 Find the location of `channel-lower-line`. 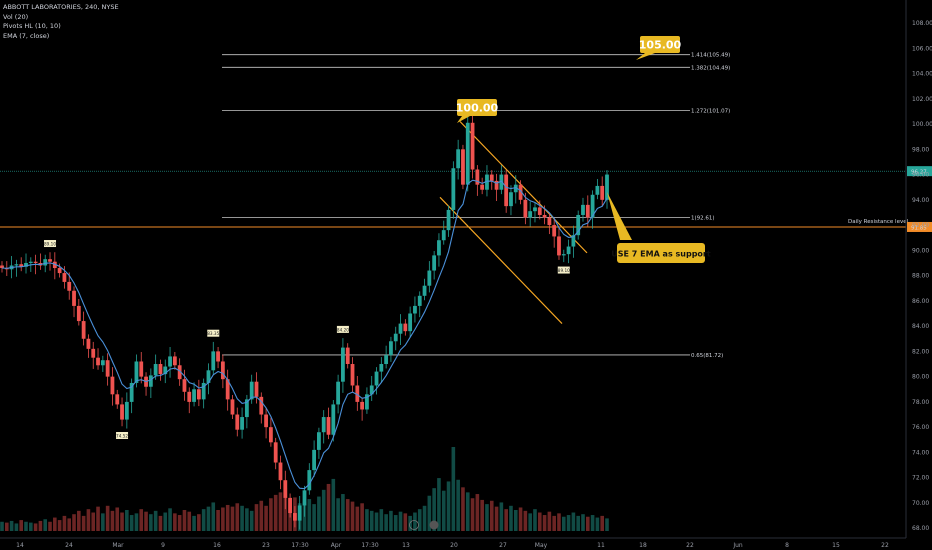

channel-lower-line is located at coordinates (501, 260).